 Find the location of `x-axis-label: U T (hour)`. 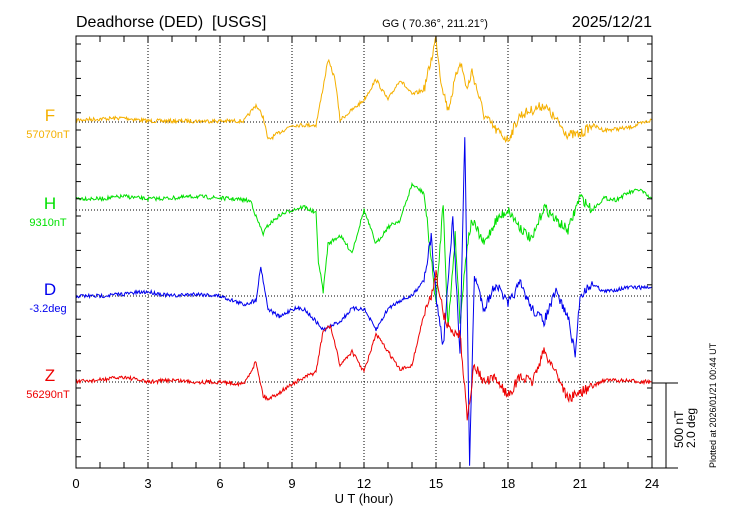

x-axis-label: U T (hour) is located at coordinates (364, 498).